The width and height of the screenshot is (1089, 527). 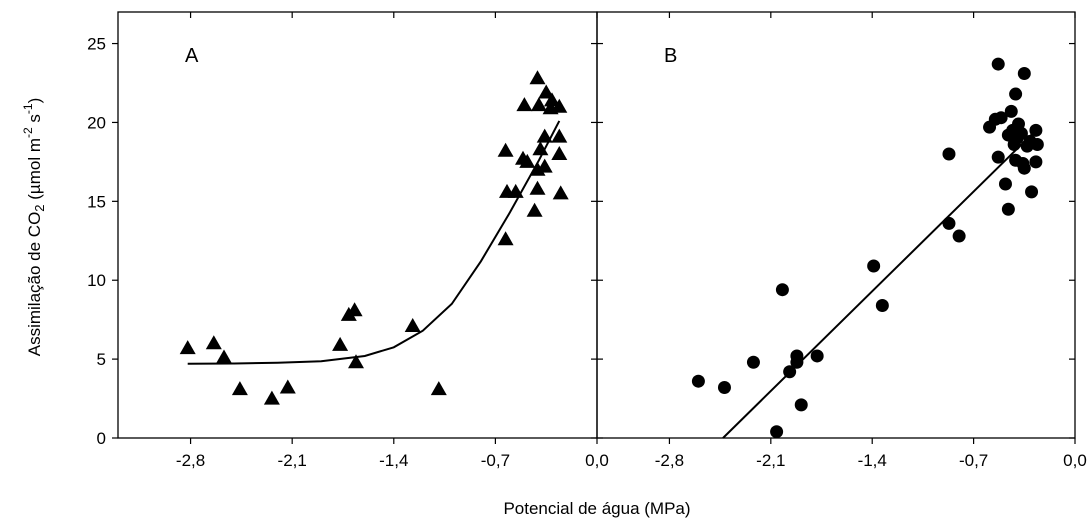 What do you see at coordinates (101, 359) in the screenshot?
I see `y-tick-label: 5` at bounding box center [101, 359].